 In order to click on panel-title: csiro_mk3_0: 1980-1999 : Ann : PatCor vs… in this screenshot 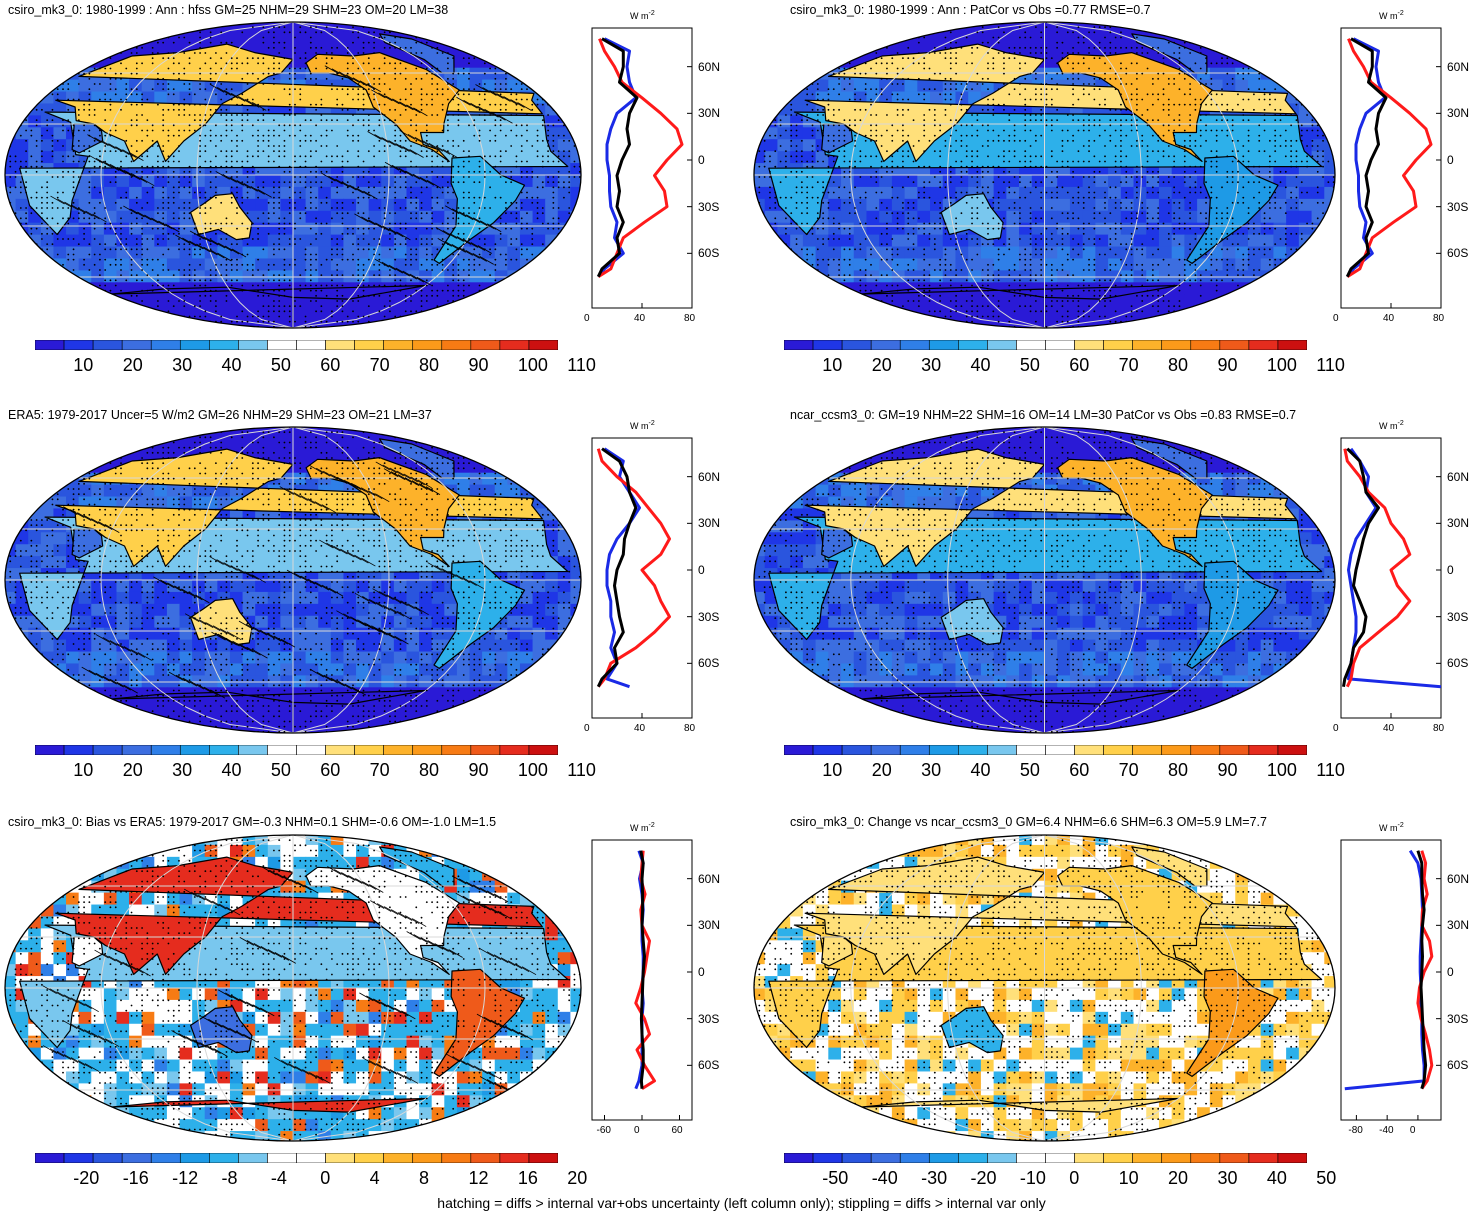, I will do `click(970, 10)`.